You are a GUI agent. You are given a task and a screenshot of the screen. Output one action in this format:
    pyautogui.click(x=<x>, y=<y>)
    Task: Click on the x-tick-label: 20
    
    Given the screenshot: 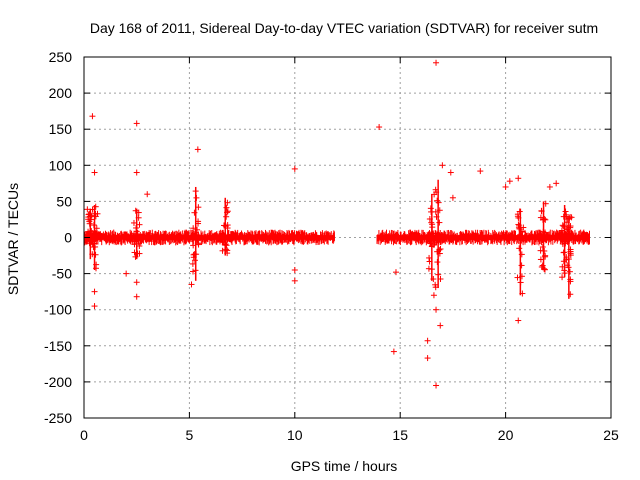 What is the action you would take?
    pyautogui.click(x=506, y=435)
    